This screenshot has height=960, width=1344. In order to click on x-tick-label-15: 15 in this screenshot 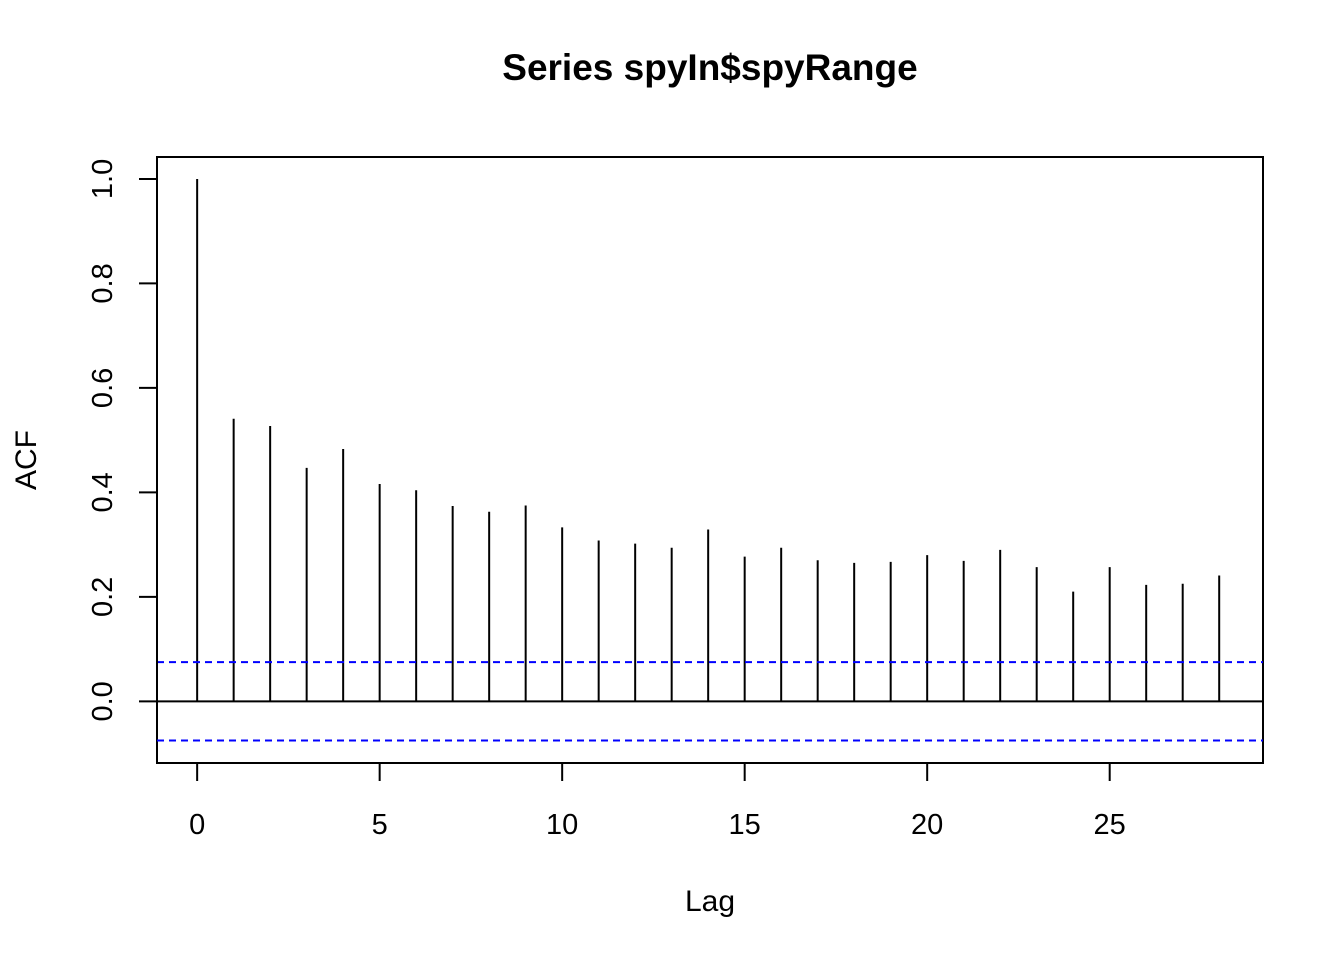, I will do `click(745, 825)`.